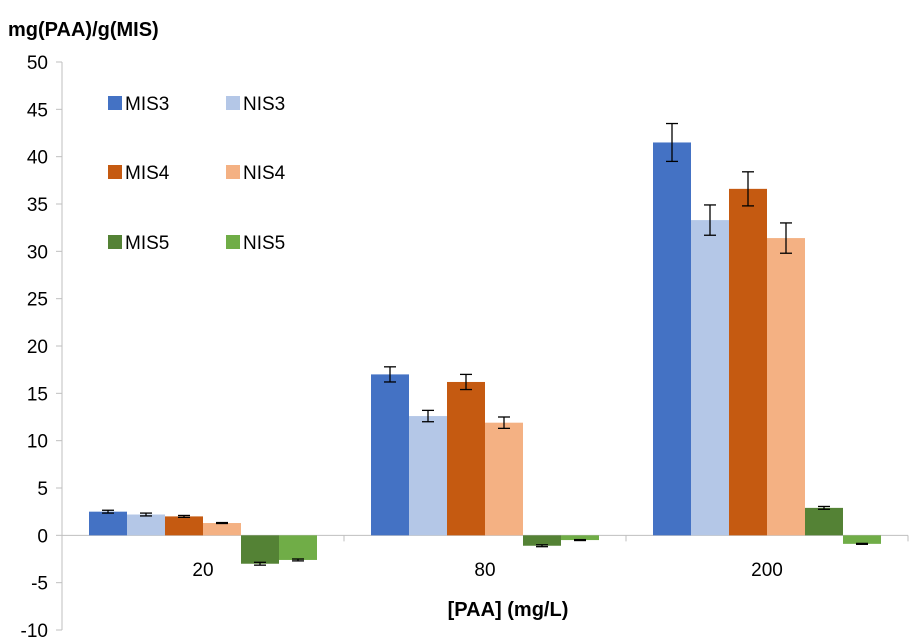 Image resolution: width=916 pixels, height=639 pixels. I want to click on legend-swatch-nis3, so click(233, 103).